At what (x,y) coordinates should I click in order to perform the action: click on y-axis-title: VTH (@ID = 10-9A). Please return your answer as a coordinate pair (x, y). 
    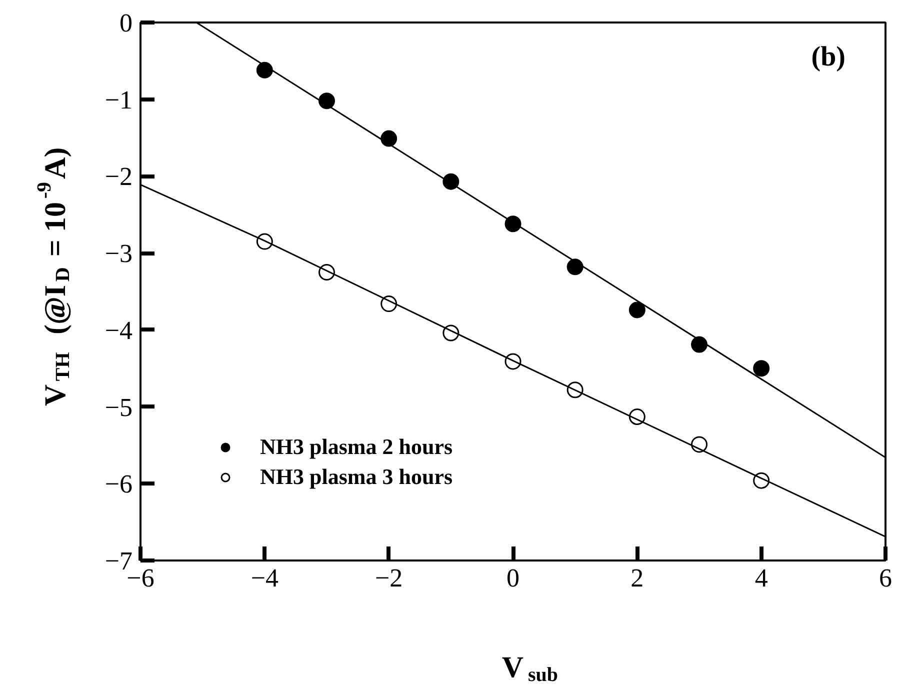
    Looking at the image, I should click on (54, 276).